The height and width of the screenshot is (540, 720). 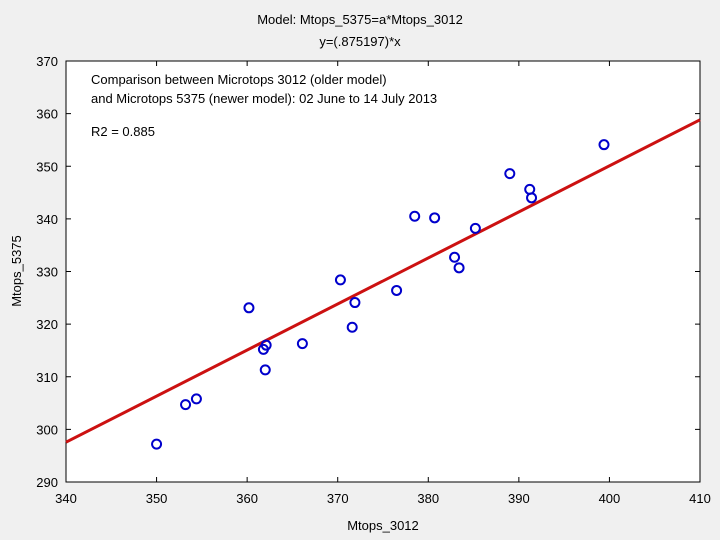 What do you see at coordinates (360, 19) in the screenshot?
I see `chart-title: Model: Mtops_5375=a*Mtops_3012` at bounding box center [360, 19].